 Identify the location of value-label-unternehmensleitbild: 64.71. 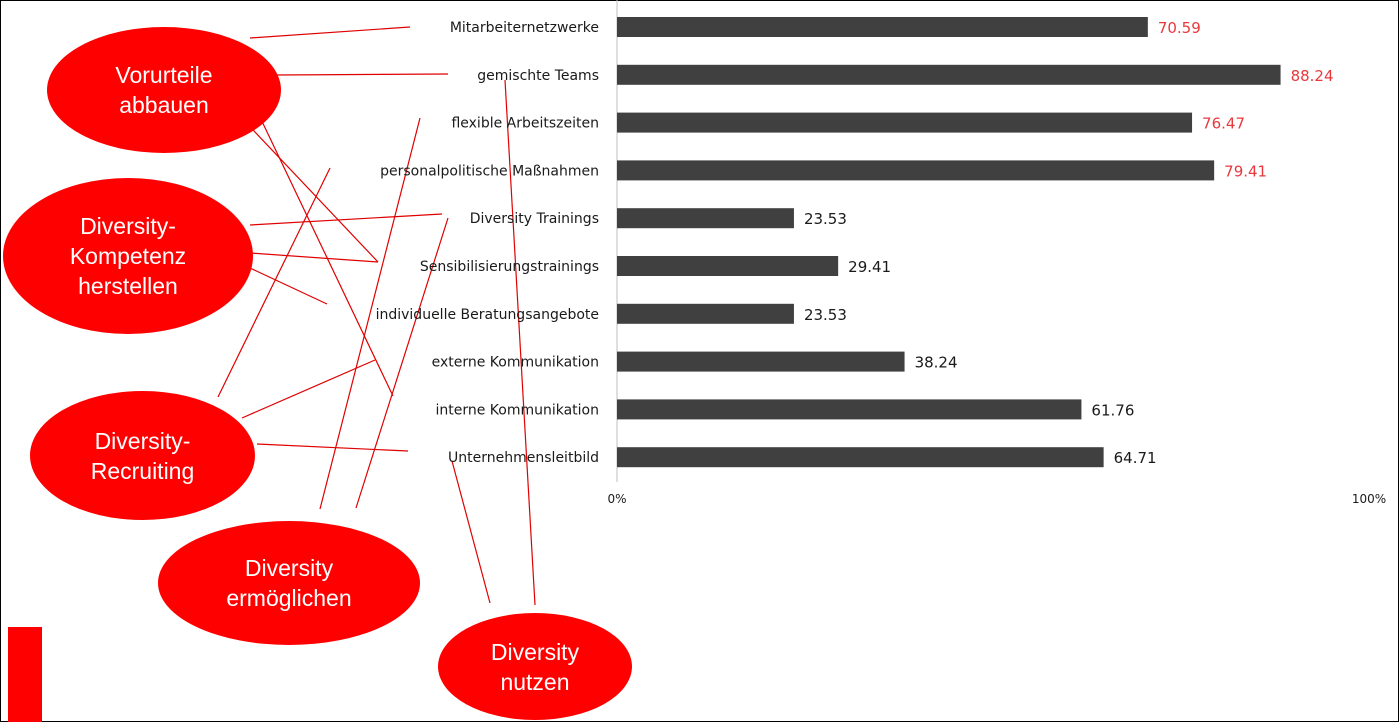
(1135, 458).